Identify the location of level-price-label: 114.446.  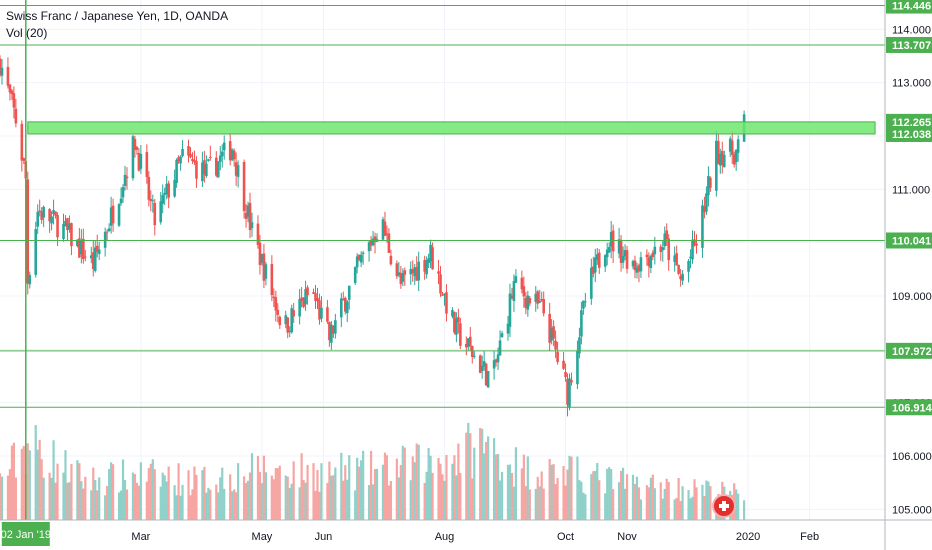
(911, 7).